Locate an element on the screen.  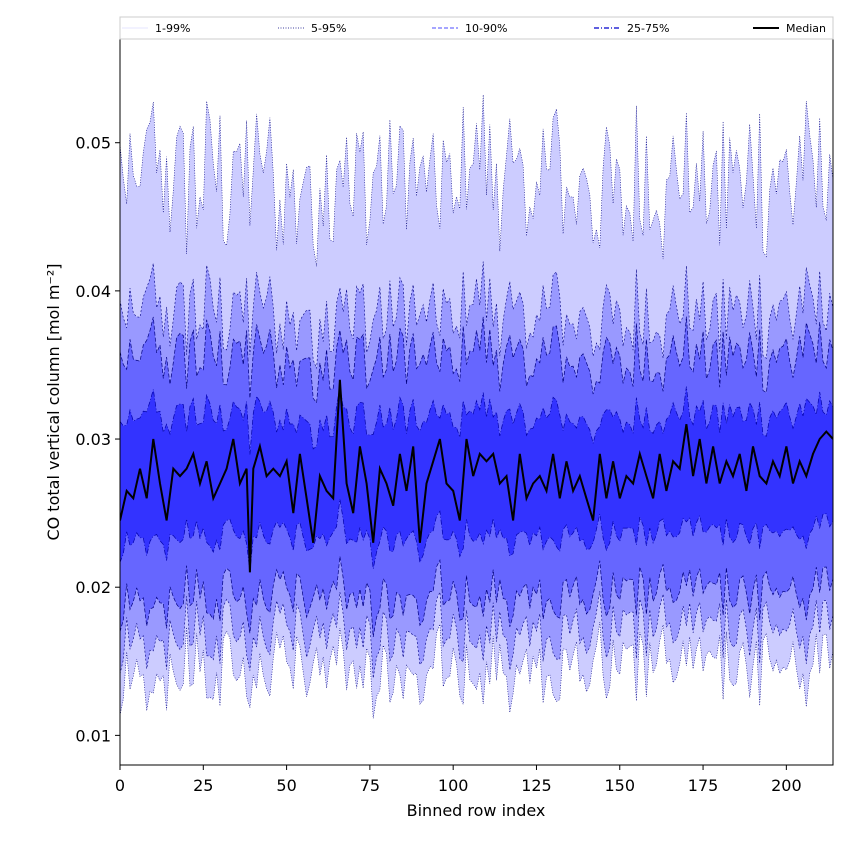
y-tick-label: 0.05 is located at coordinates (93, 143).